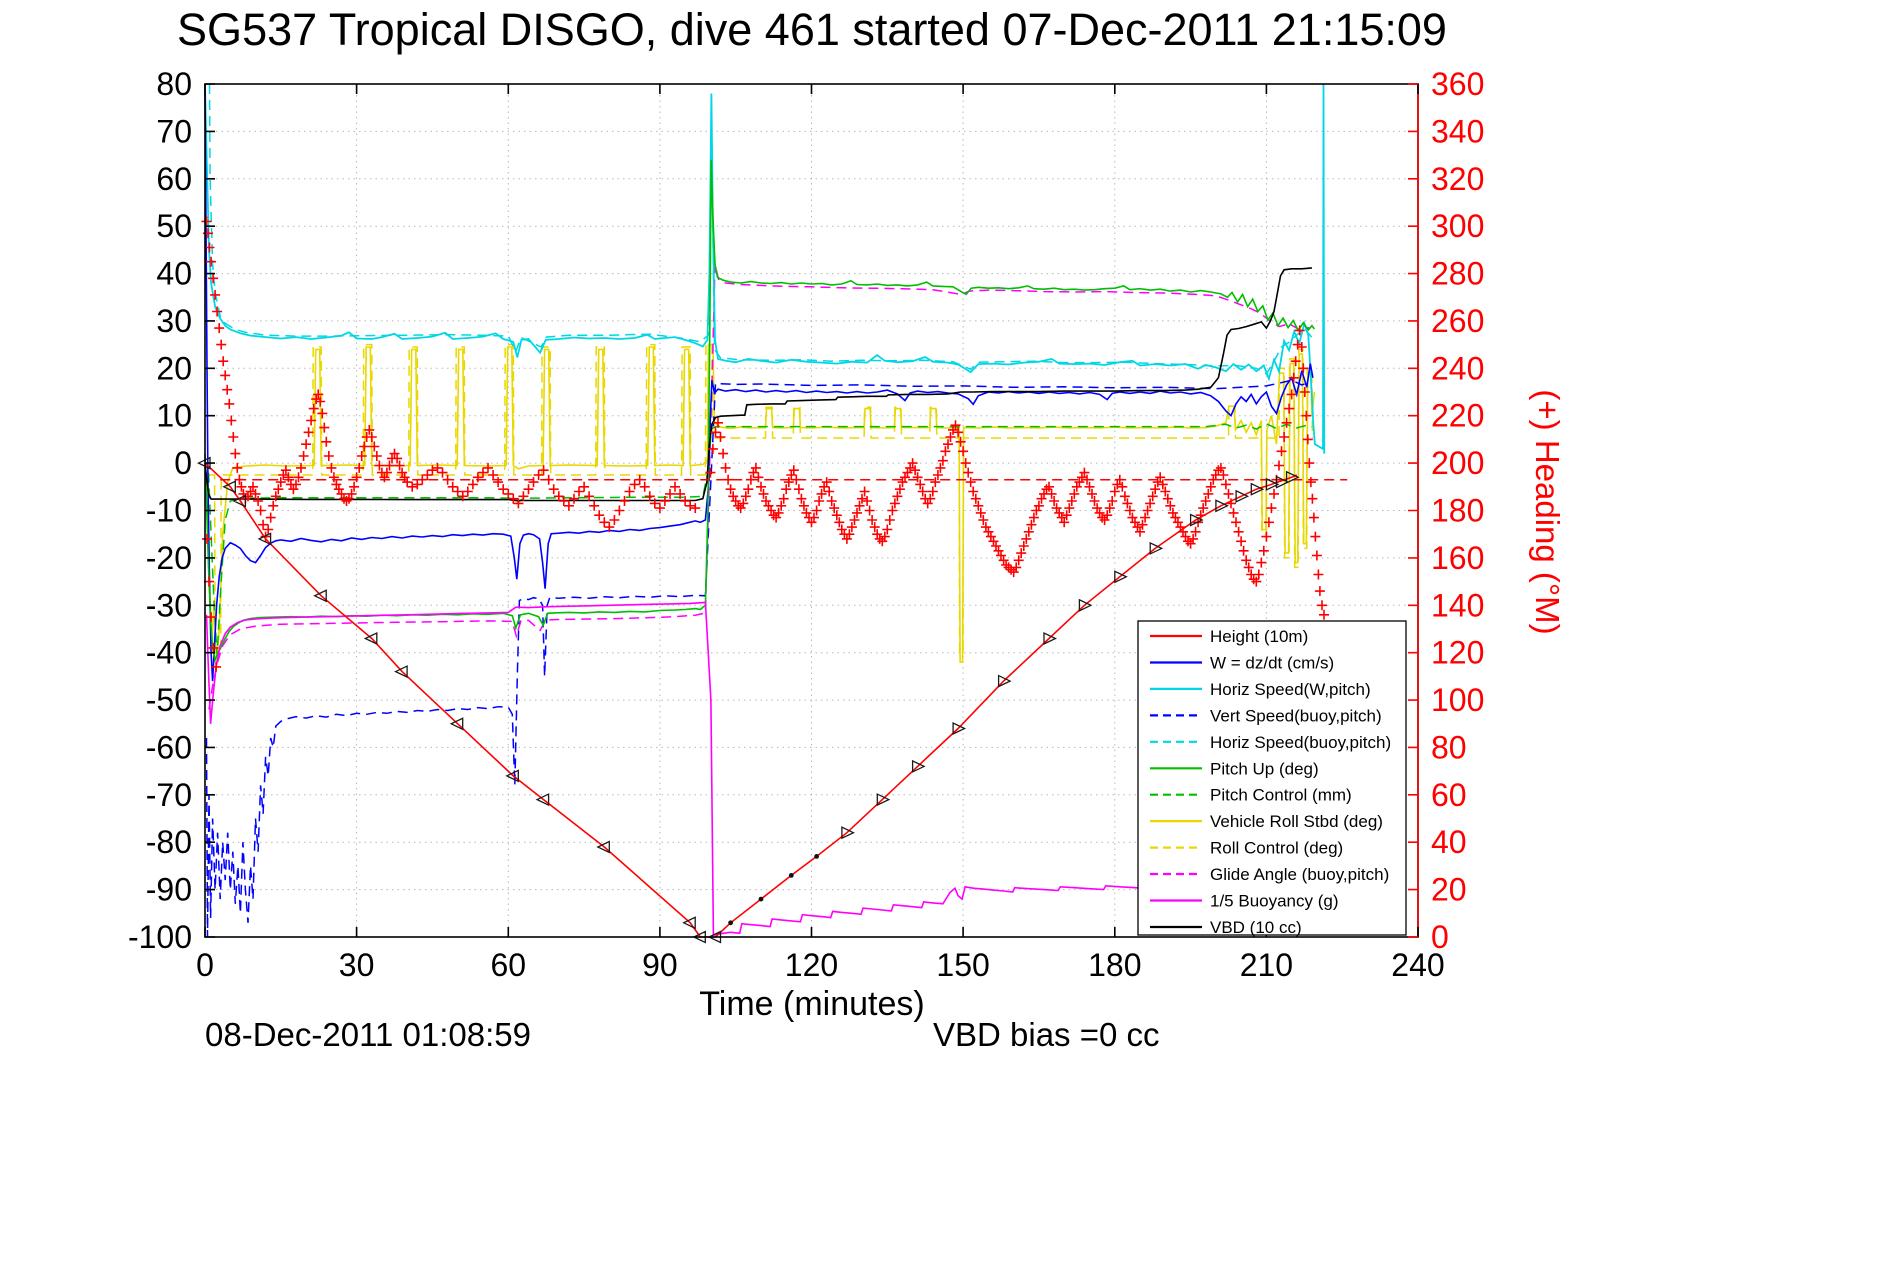 The width and height of the screenshot is (1891, 1262). What do you see at coordinates (169, 700) in the screenshot?
I see `y-tick-label-left: -50` at bounding box center [169, 700].